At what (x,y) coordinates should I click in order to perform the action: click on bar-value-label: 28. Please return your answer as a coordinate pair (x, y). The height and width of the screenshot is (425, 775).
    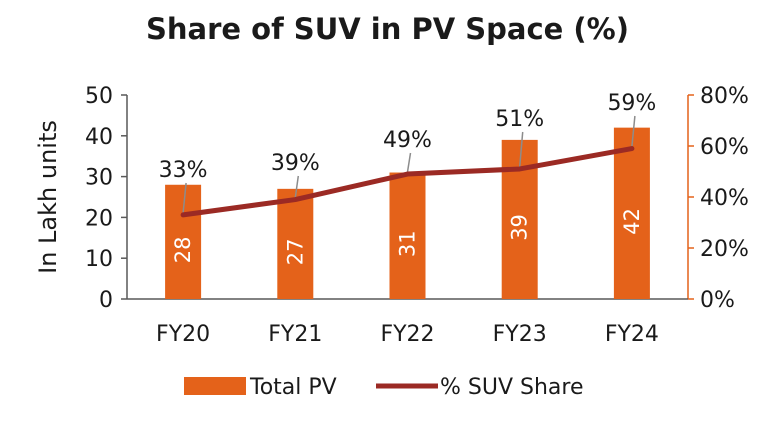
    Looking at the image, I should click on (183, 250).